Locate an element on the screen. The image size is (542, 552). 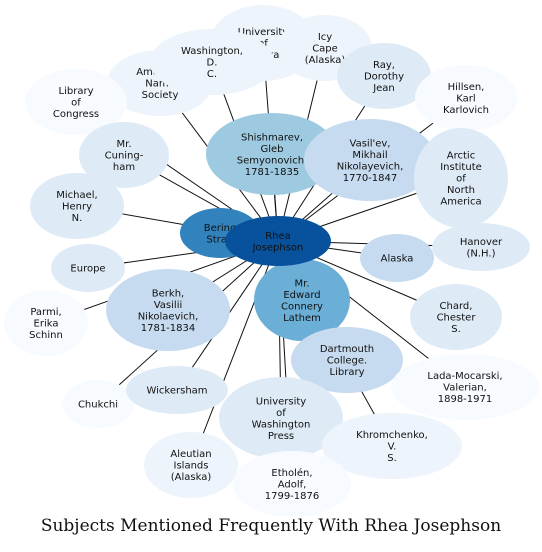
node-etholen: Etholén,Adolf,1799-1876 is located at coordinates (292, 483).